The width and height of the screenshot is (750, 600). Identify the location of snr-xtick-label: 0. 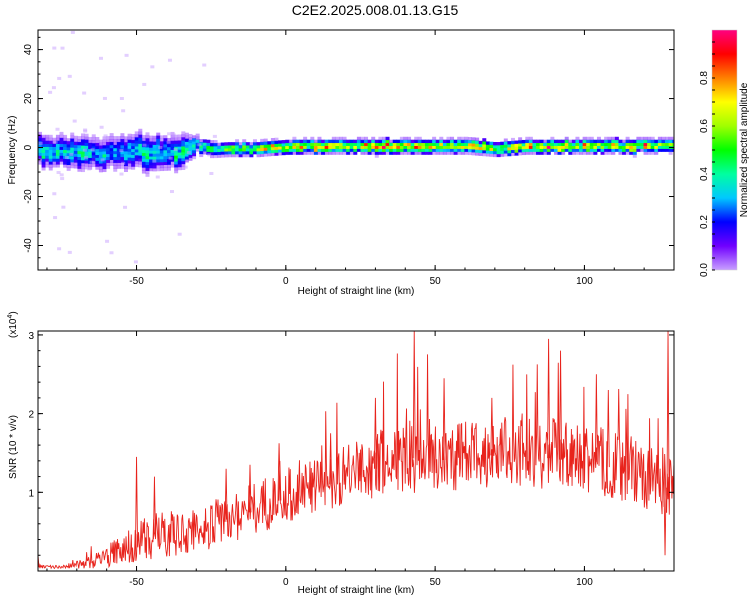
(286, 582).